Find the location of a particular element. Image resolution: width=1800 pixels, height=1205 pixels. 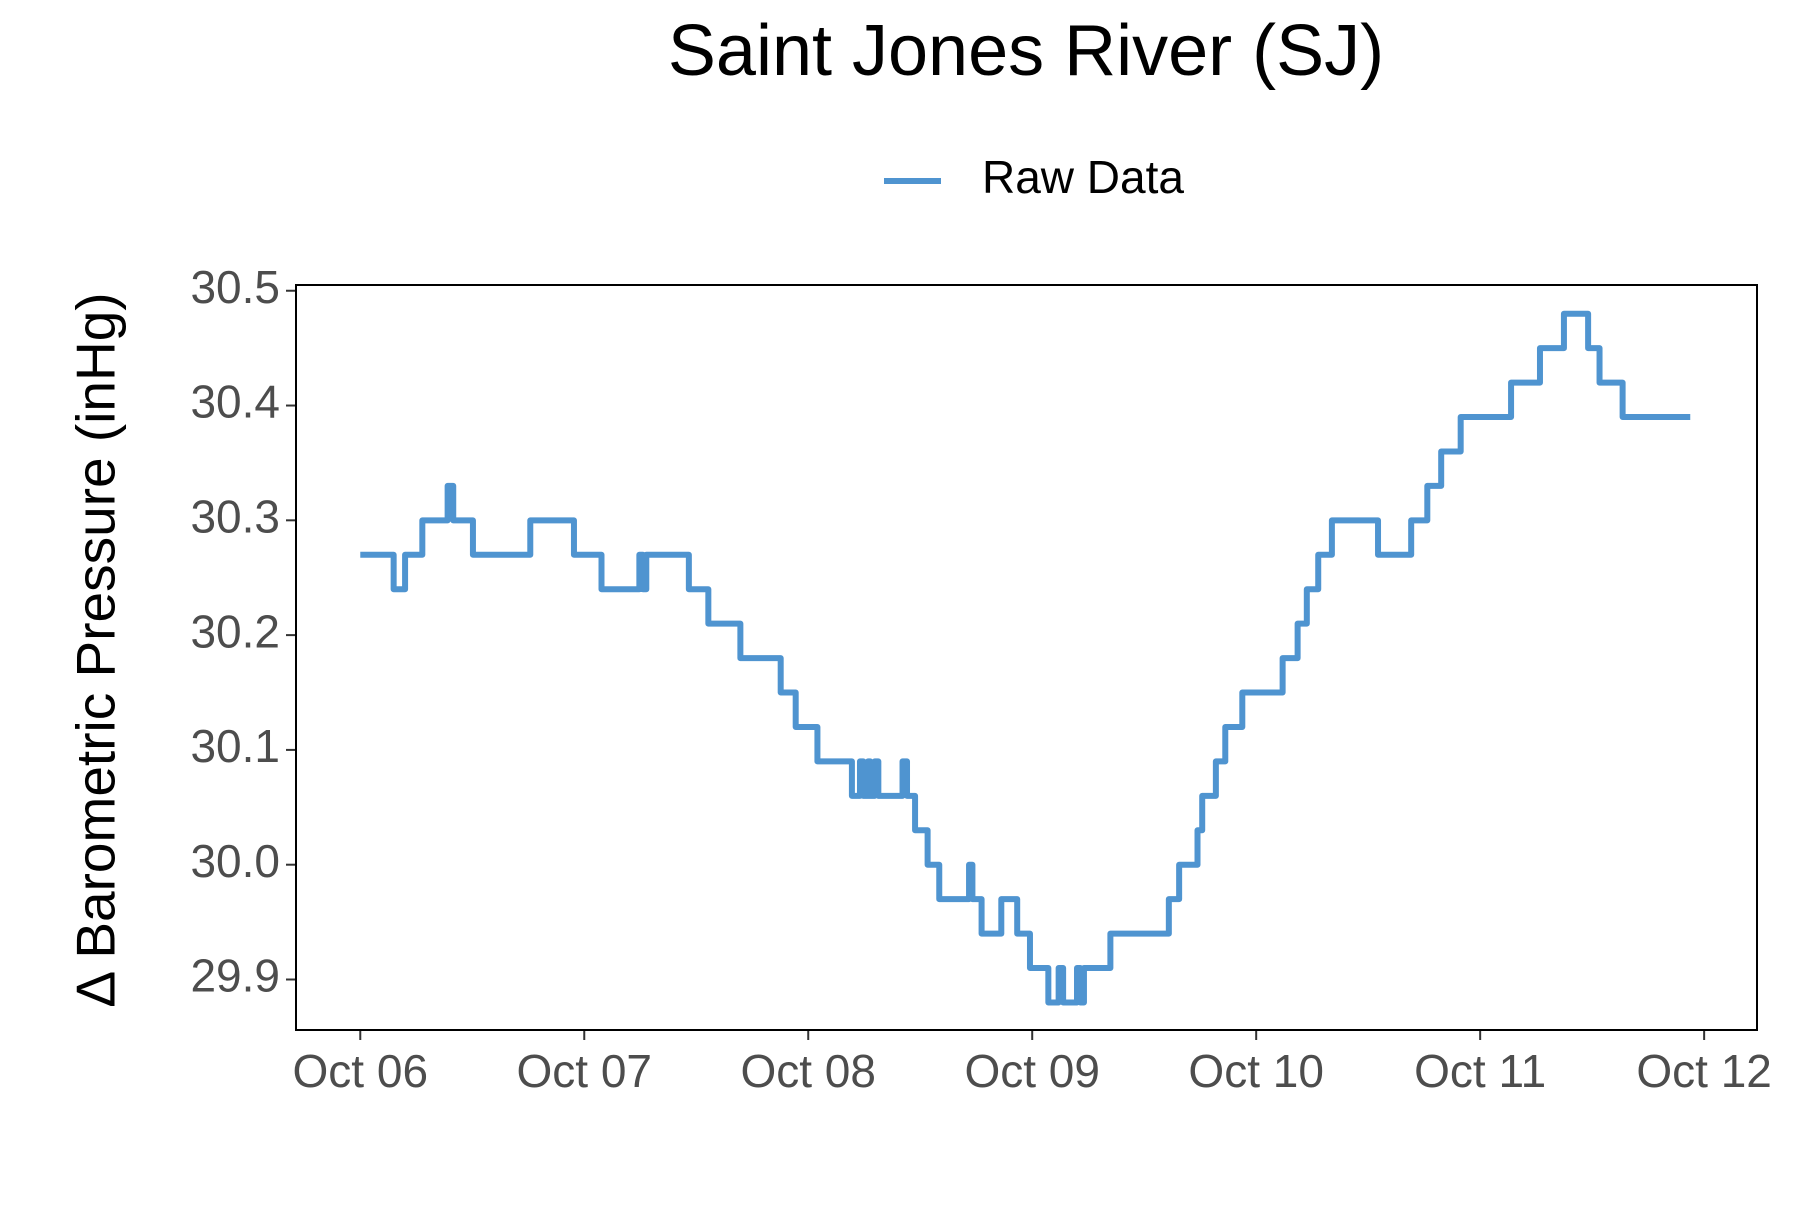

y-tick-label: 30.1 is located at coordinates (235, 746).